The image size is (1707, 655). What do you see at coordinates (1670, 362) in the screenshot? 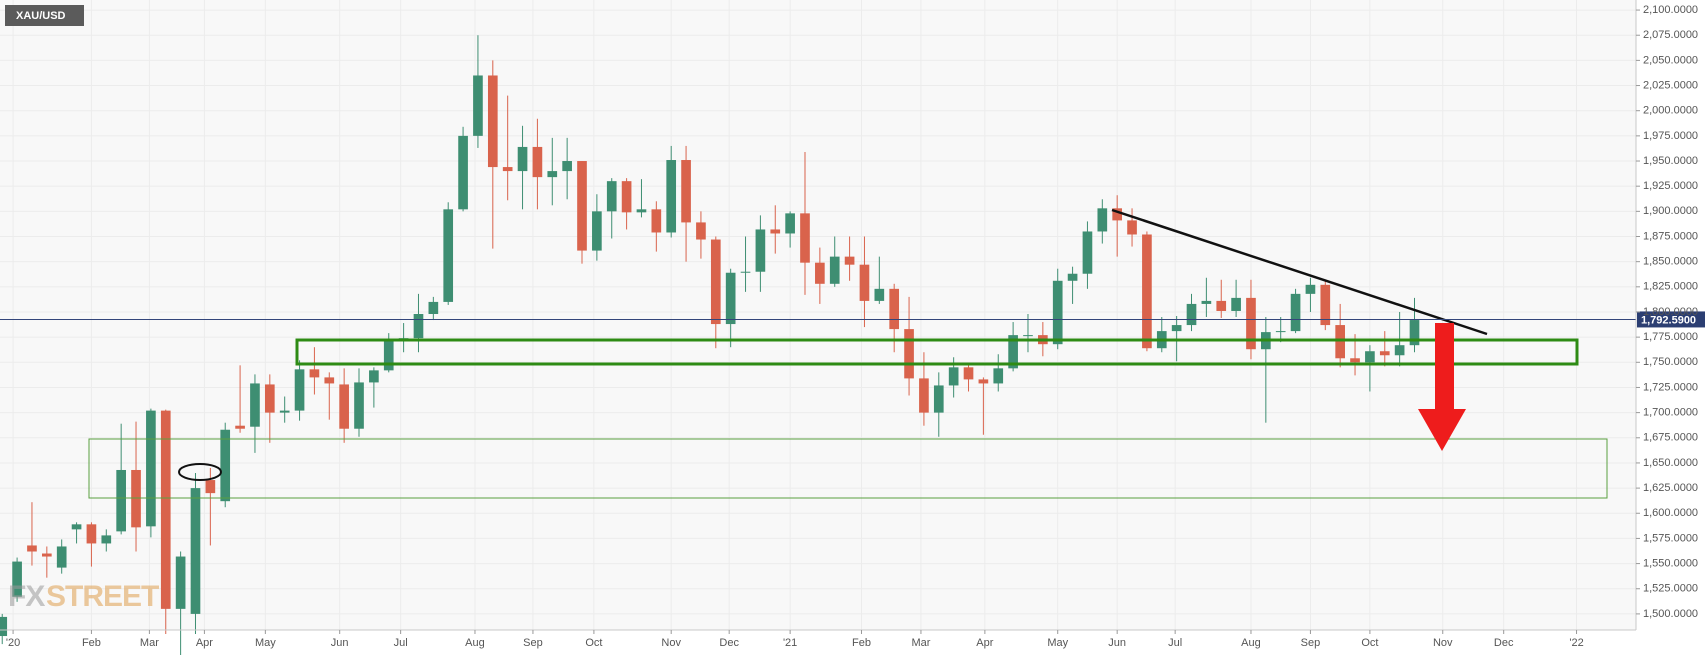
I see `y-tick-label: 1,750.0000` at bounding box center [1670, 362].